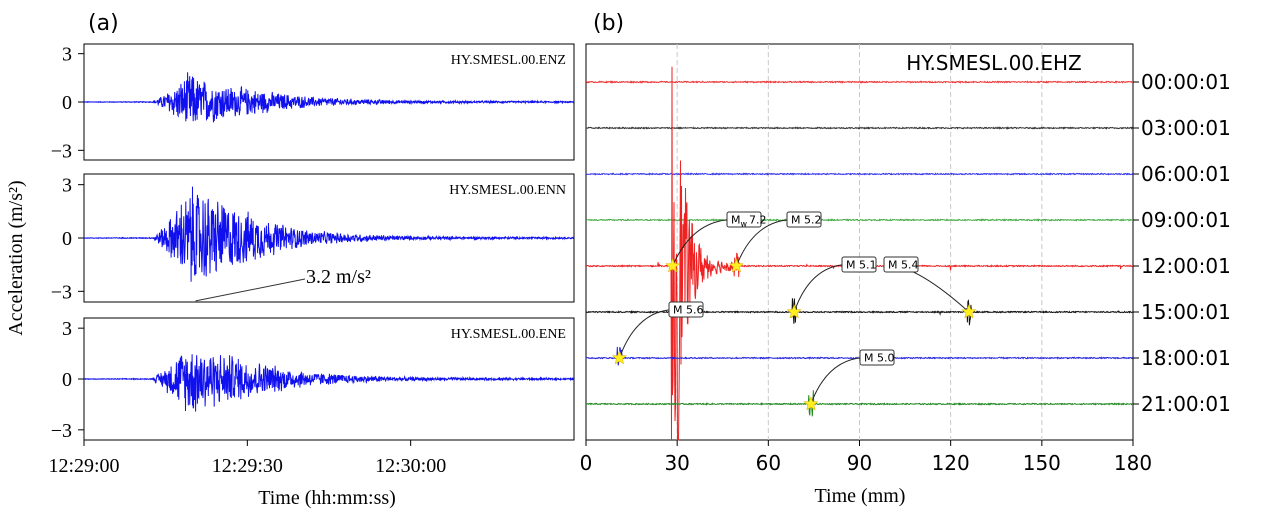 Image resolution: width=1261 pixels, height=512 pixels. I want to click on panel-b-x-axis: 0 30 60 90 120 150 180, so click(866, 457).